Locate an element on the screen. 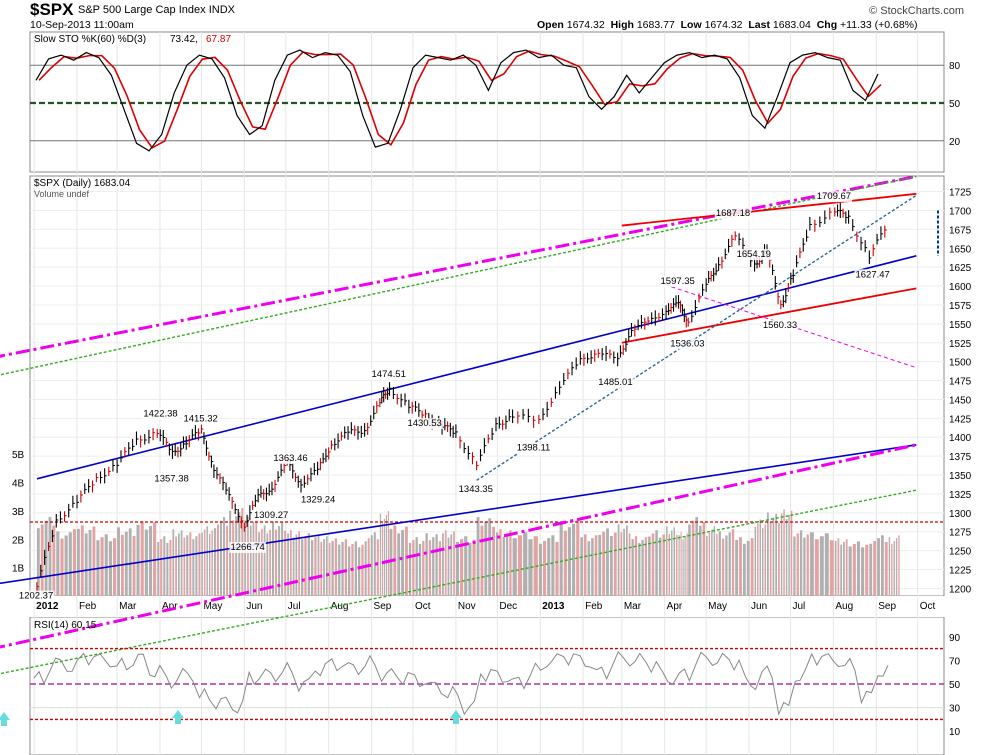 The height and width of the screenshot is (755, 982). rsi-tick-label: 50 is located at coordinates (955, 685).